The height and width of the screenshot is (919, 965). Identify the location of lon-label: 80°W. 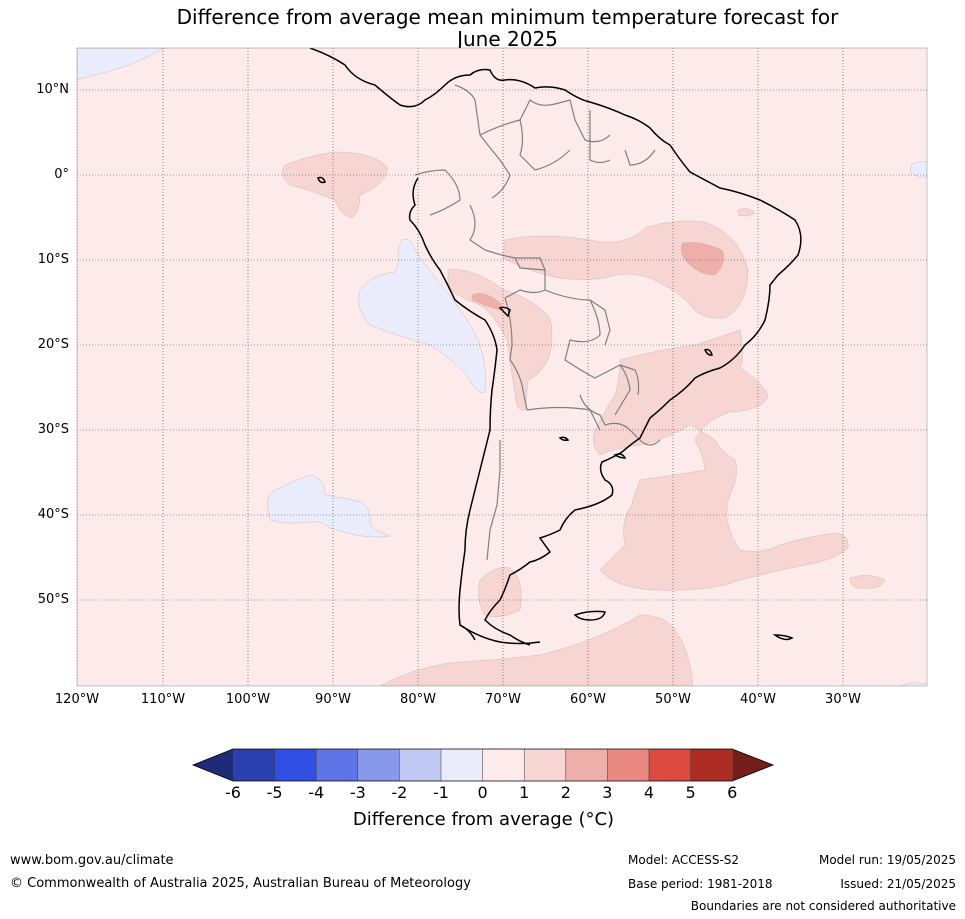
(418, 699).